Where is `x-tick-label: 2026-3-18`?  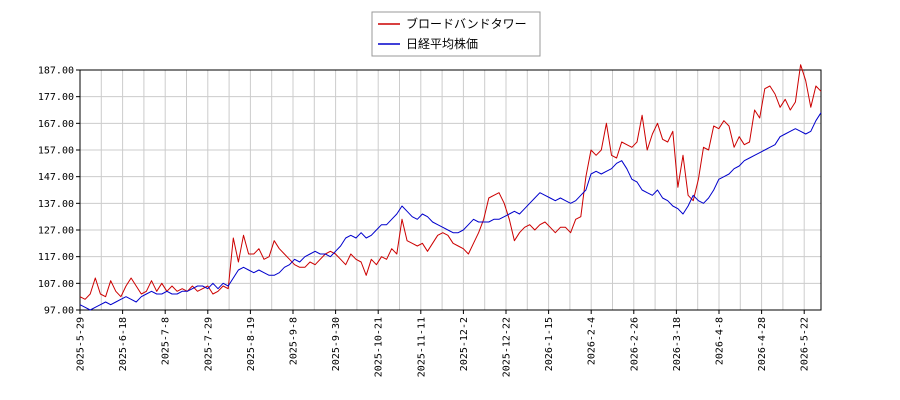
x-tick-label: 2026-3-18 is located at coordinates (677, 344).